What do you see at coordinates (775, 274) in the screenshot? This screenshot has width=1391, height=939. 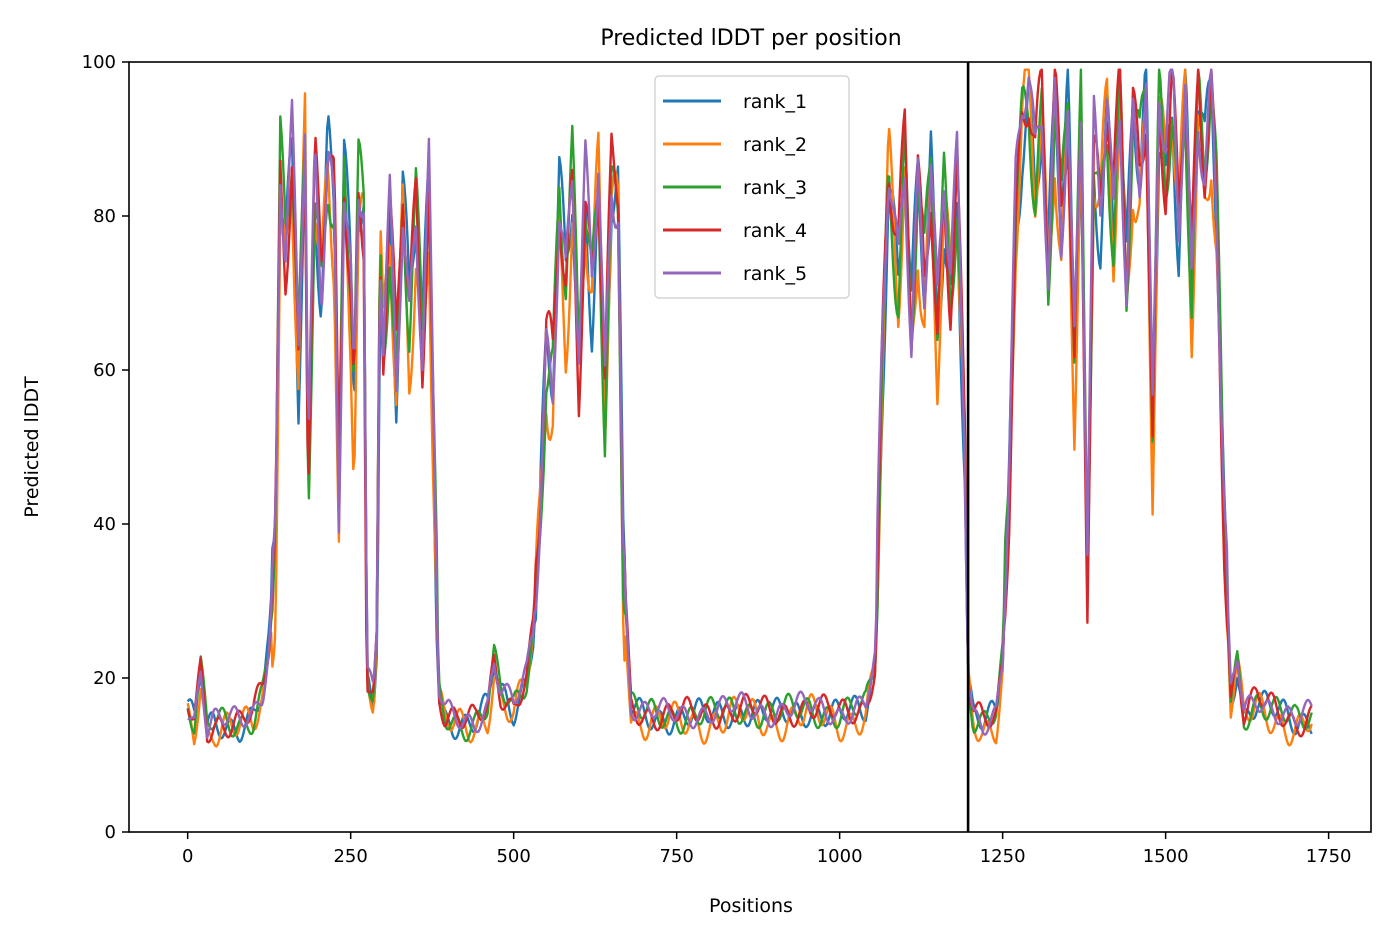 I see `legend-label-rank_5: rank_5` at bounding box center [775, 274].